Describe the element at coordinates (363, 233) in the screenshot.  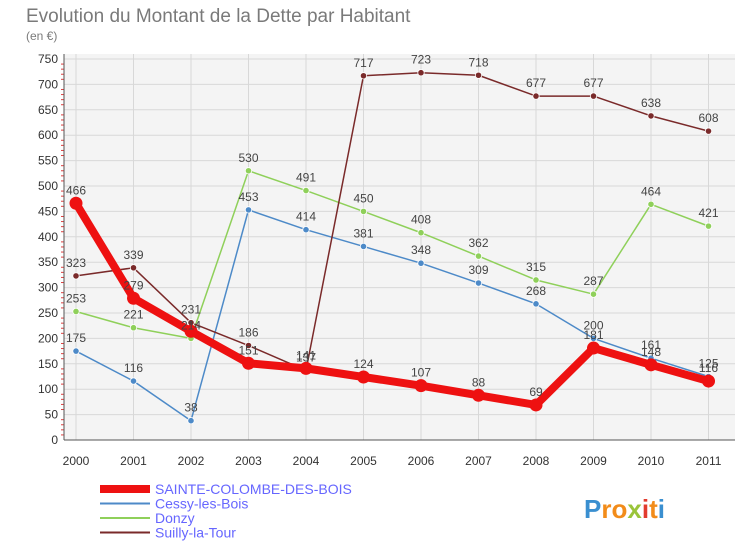
I see `data-label: 381` at that location.